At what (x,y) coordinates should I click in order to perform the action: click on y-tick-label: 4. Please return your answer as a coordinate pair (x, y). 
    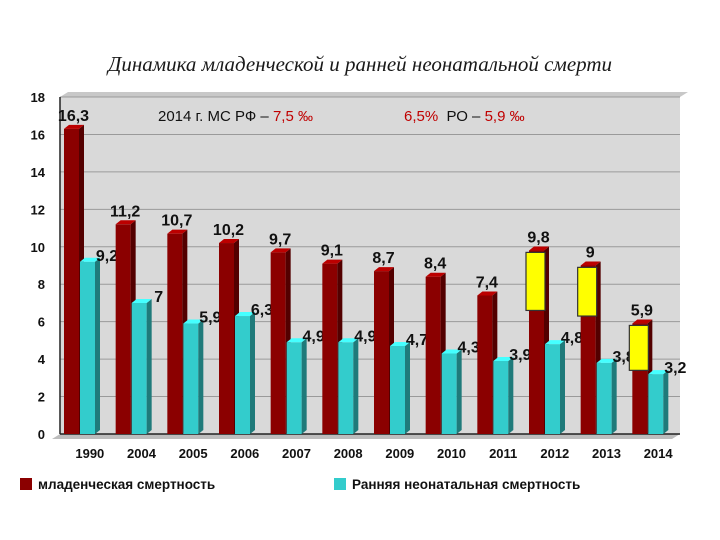
    Looking at the image, I should click on (42, 359).